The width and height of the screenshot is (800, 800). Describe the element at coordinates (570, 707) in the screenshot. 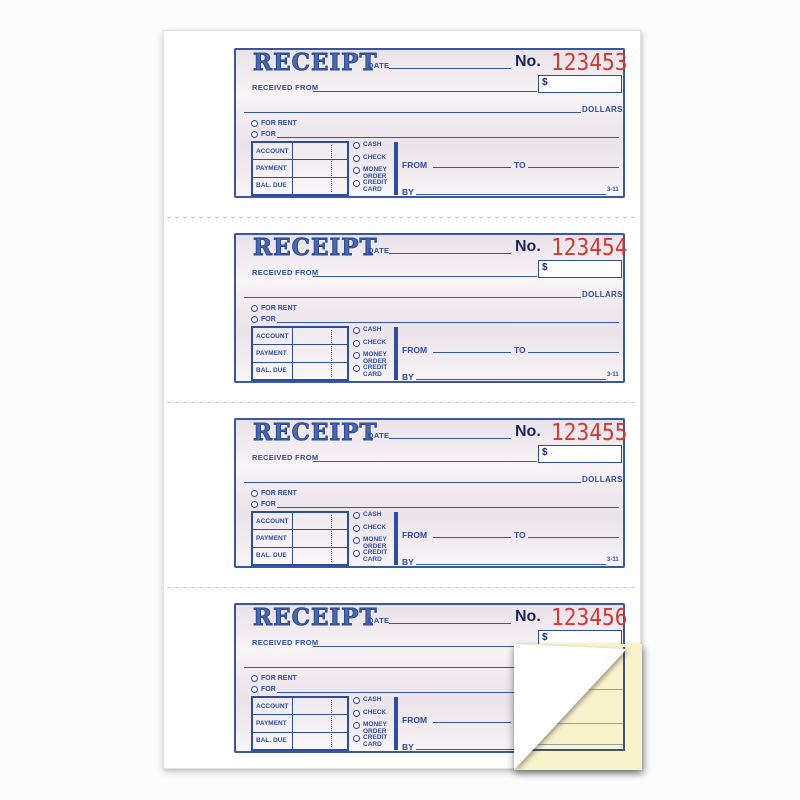

I see `folded-paper-triangle` at that location.